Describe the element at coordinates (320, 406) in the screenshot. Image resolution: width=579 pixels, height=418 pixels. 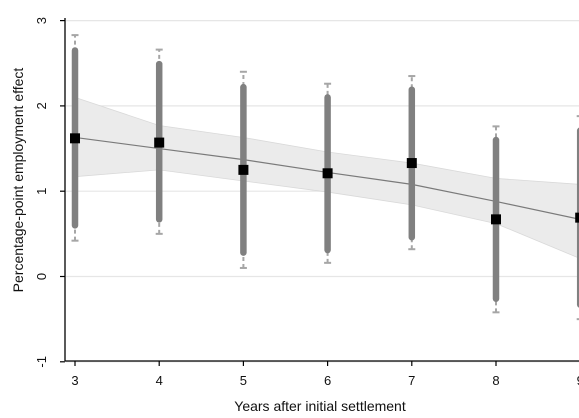
I see `x-axis-title: Years after initial settlement` at that location.